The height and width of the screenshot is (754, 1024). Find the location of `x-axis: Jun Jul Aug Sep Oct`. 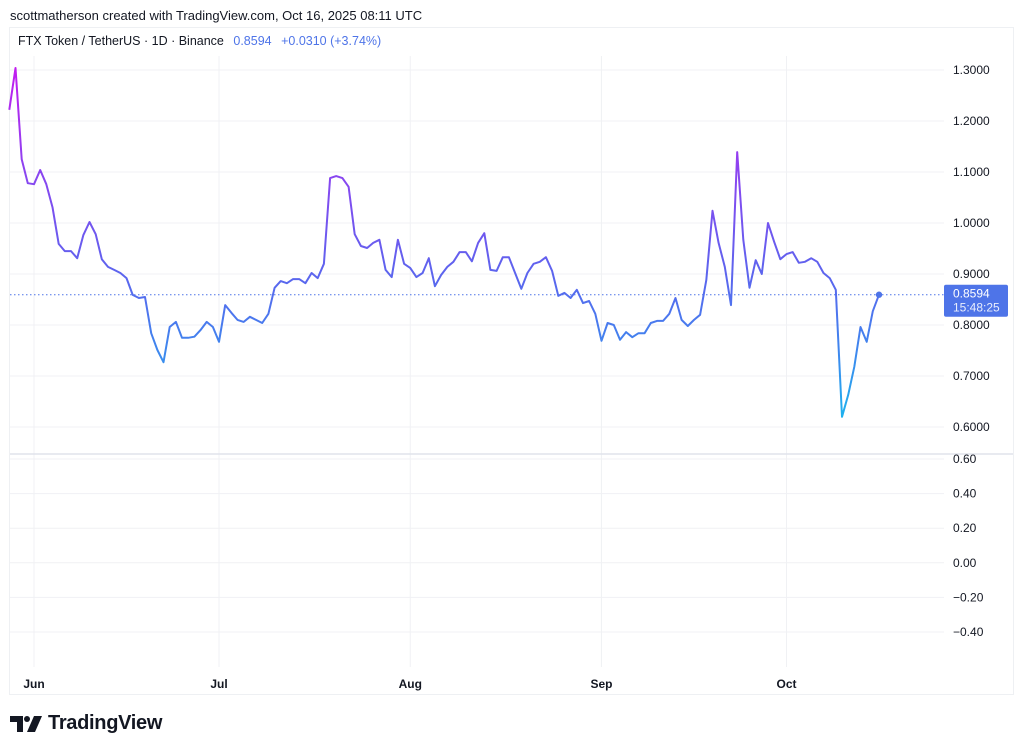

x-axis: Jun Jul Aug Sep Oct is located at coordinates (409, 684).